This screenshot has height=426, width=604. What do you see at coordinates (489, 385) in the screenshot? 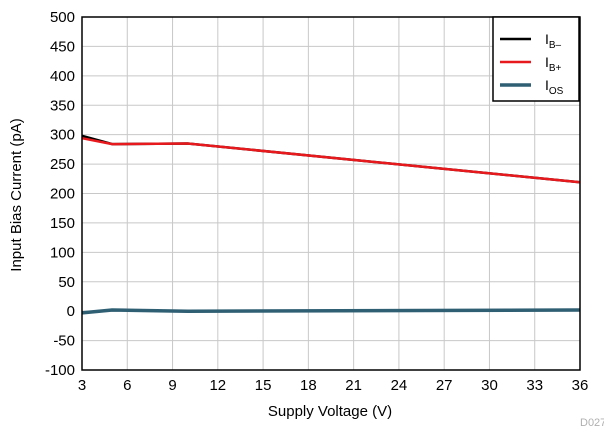
I see `x-tick-label: 30` at bounding box center [489, 385].